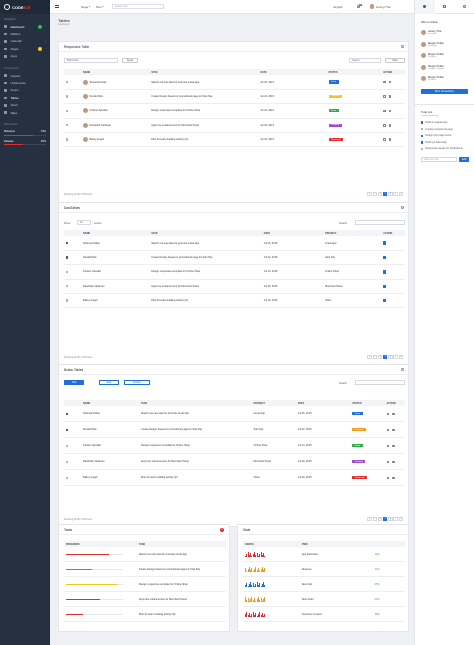  I want to click on table-row: App download 12%, so click(324, 555).